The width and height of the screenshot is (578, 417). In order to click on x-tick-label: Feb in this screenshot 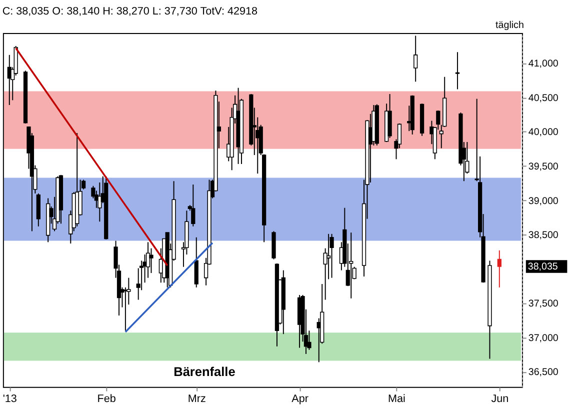, I will do `click(106, 399)`.